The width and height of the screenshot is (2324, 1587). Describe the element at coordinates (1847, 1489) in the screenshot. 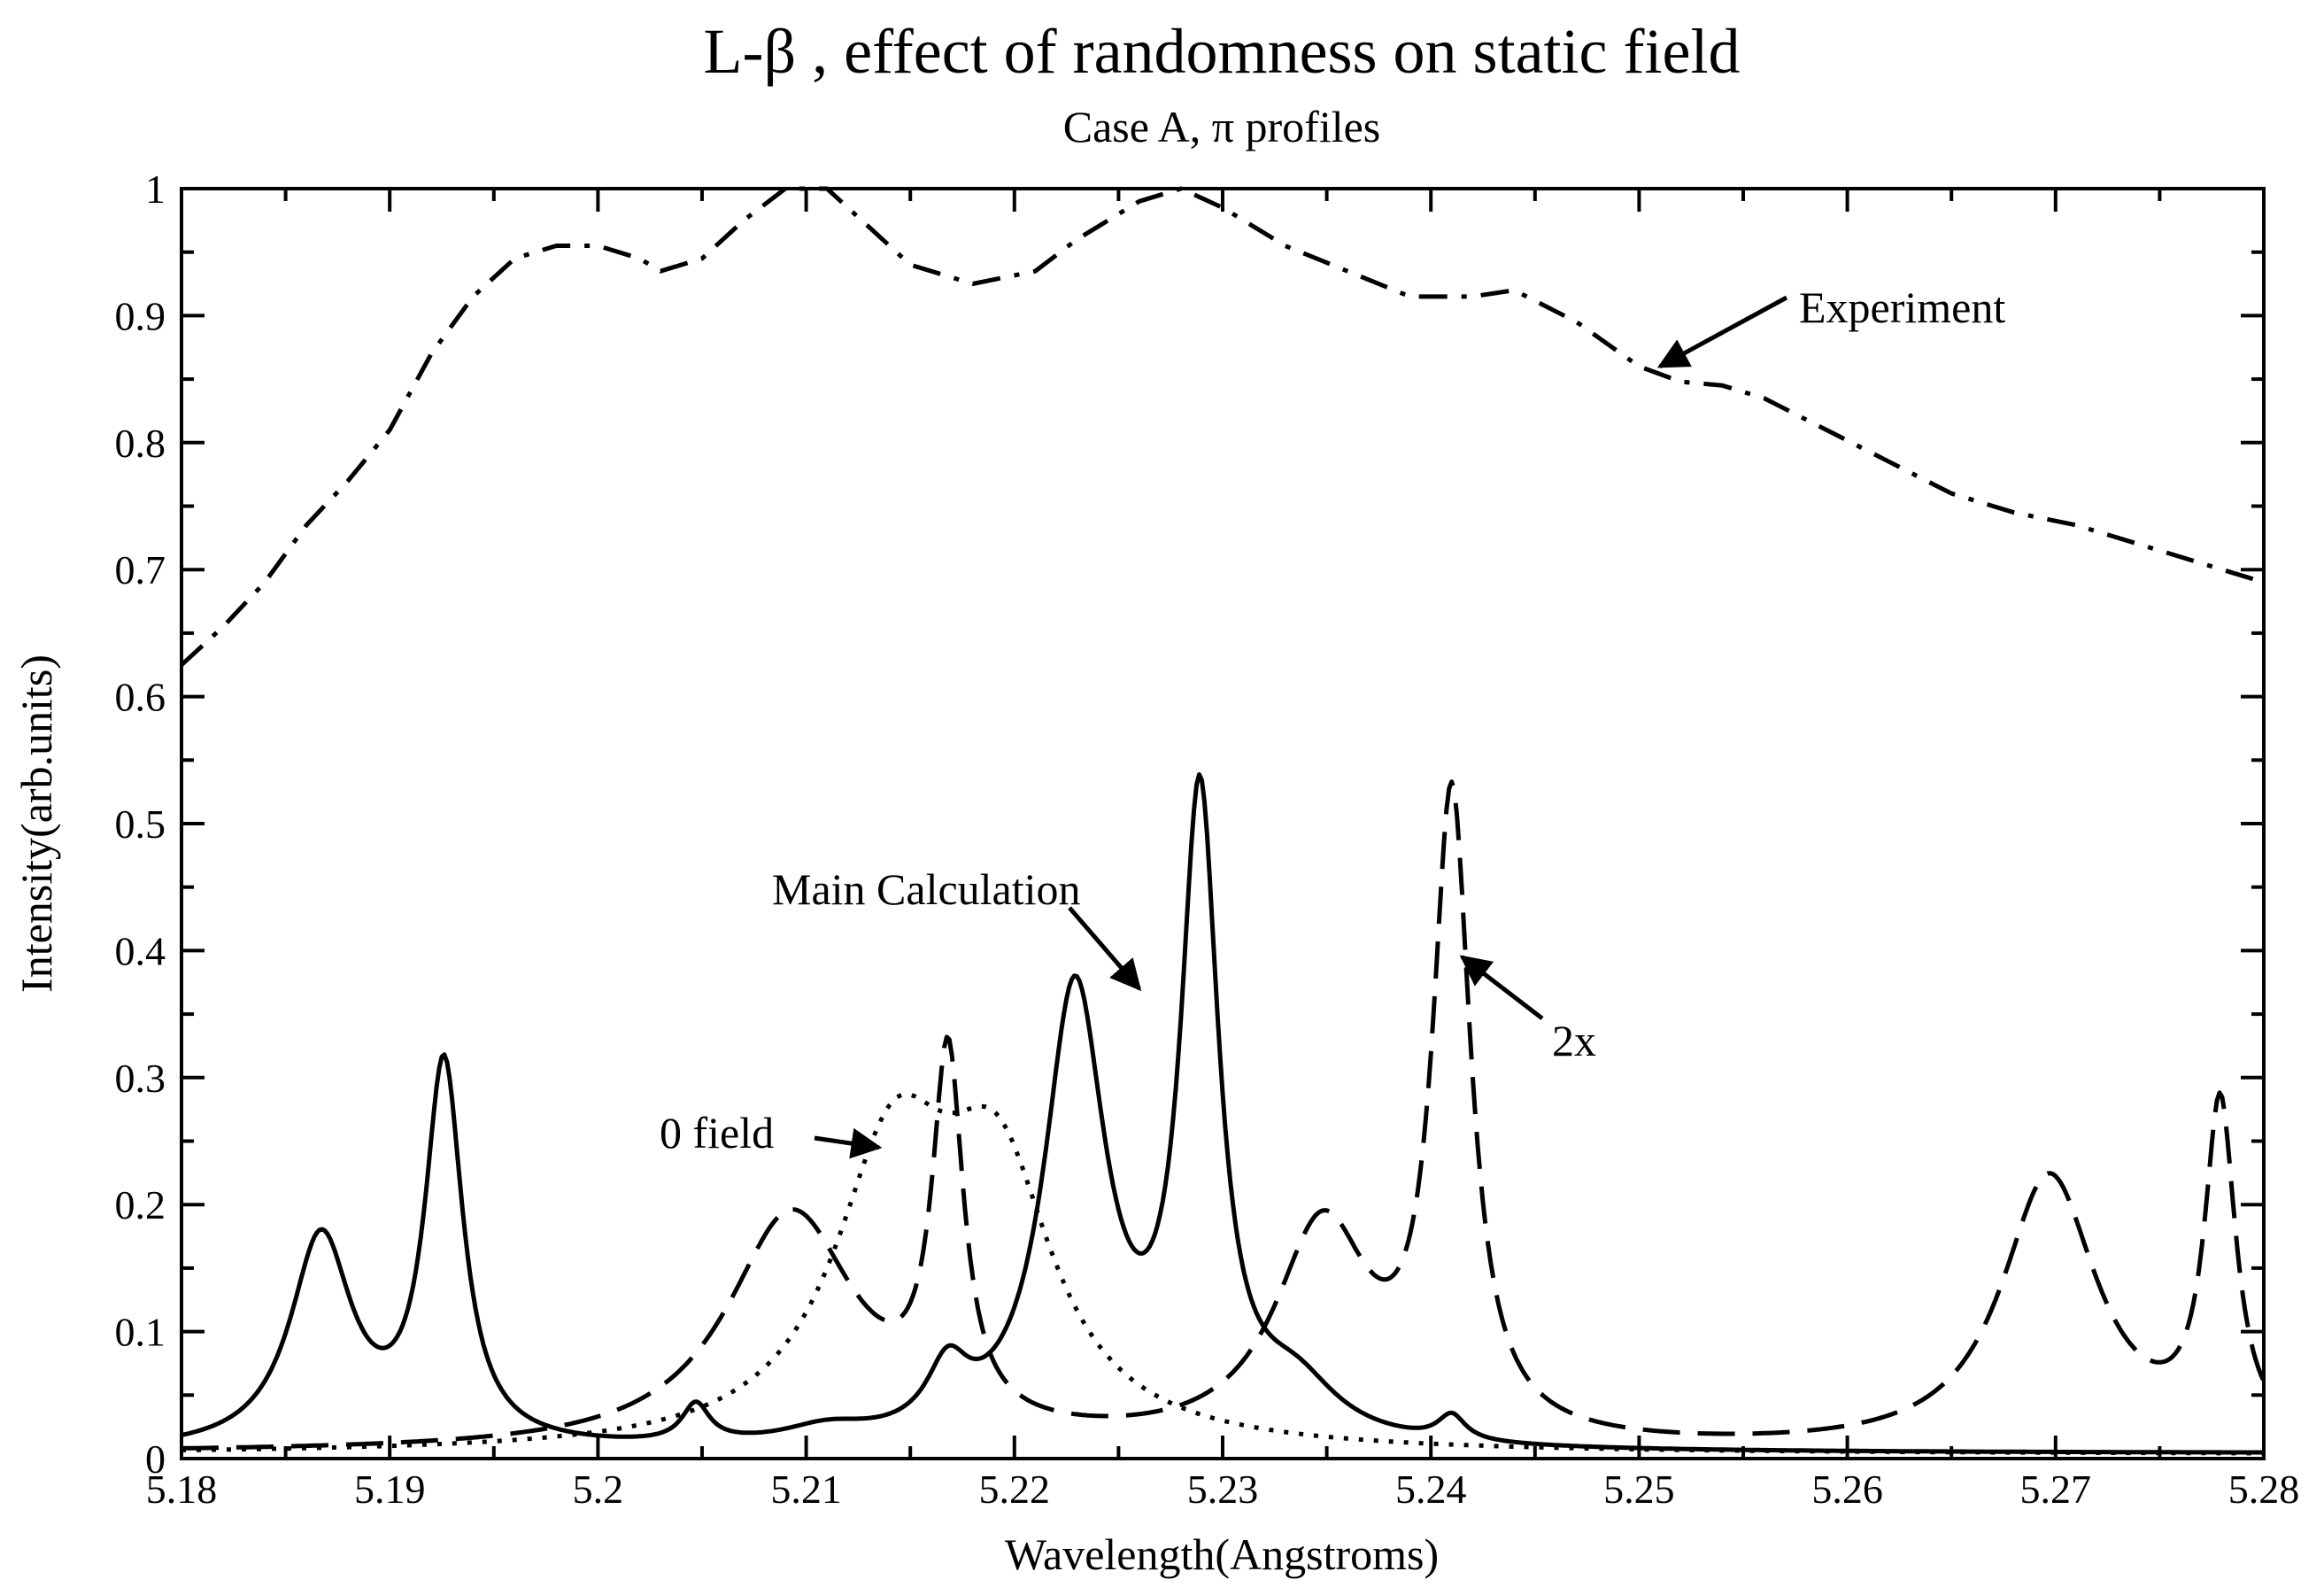

I see `x-tick-label: 5.26` at that location.